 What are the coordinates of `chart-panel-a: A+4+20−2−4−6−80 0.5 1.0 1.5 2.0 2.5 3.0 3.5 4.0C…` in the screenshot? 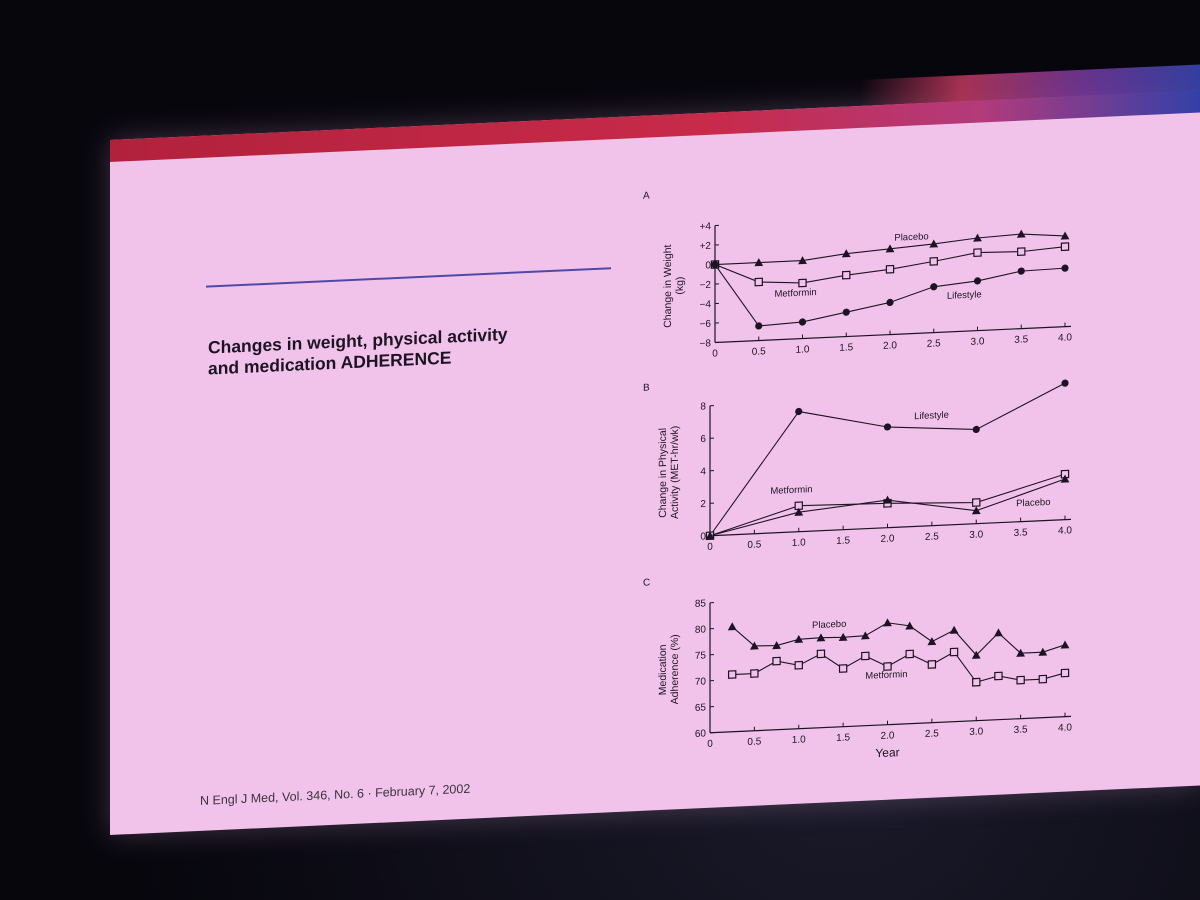 It's located at (857, 274).